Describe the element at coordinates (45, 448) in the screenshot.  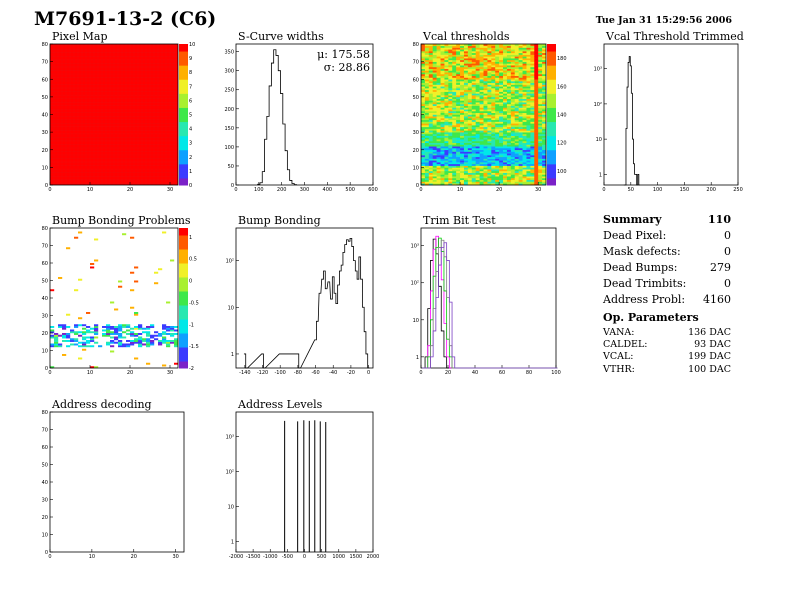
I see `y-tick-label: 60` at that location.